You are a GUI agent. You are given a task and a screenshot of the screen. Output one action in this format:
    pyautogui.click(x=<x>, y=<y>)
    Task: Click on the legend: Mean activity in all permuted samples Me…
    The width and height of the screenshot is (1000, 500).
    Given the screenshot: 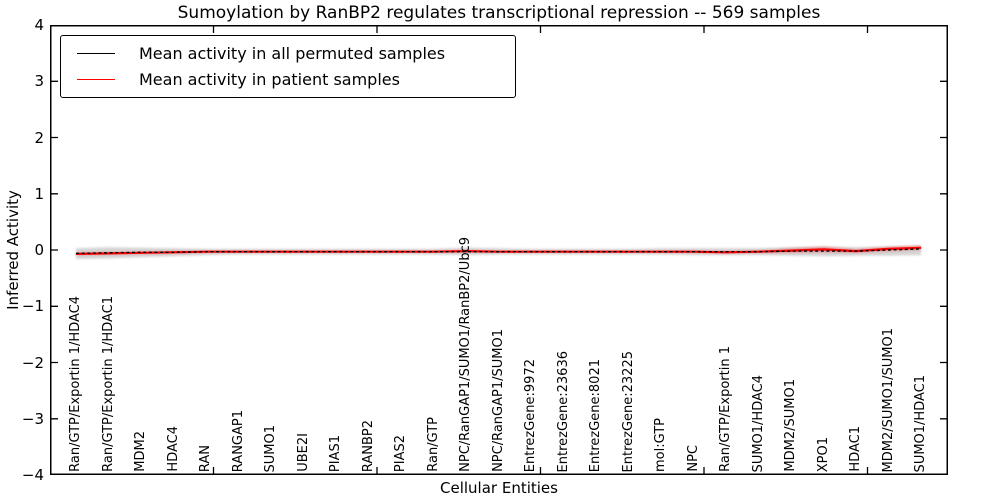 What is the action you would take?
    pyautogui.click(x=288, y=66)
    